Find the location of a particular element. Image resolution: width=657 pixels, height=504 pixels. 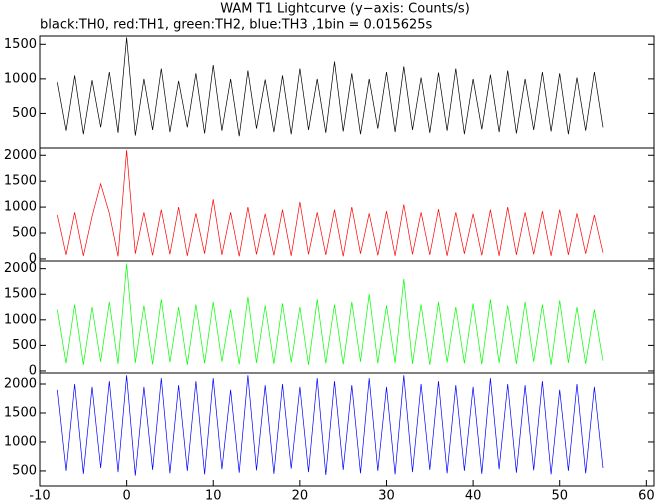

chart-title: WAM T1 Lightcurve (y−axis: Counts/s) is located at coordinates (345, 9).